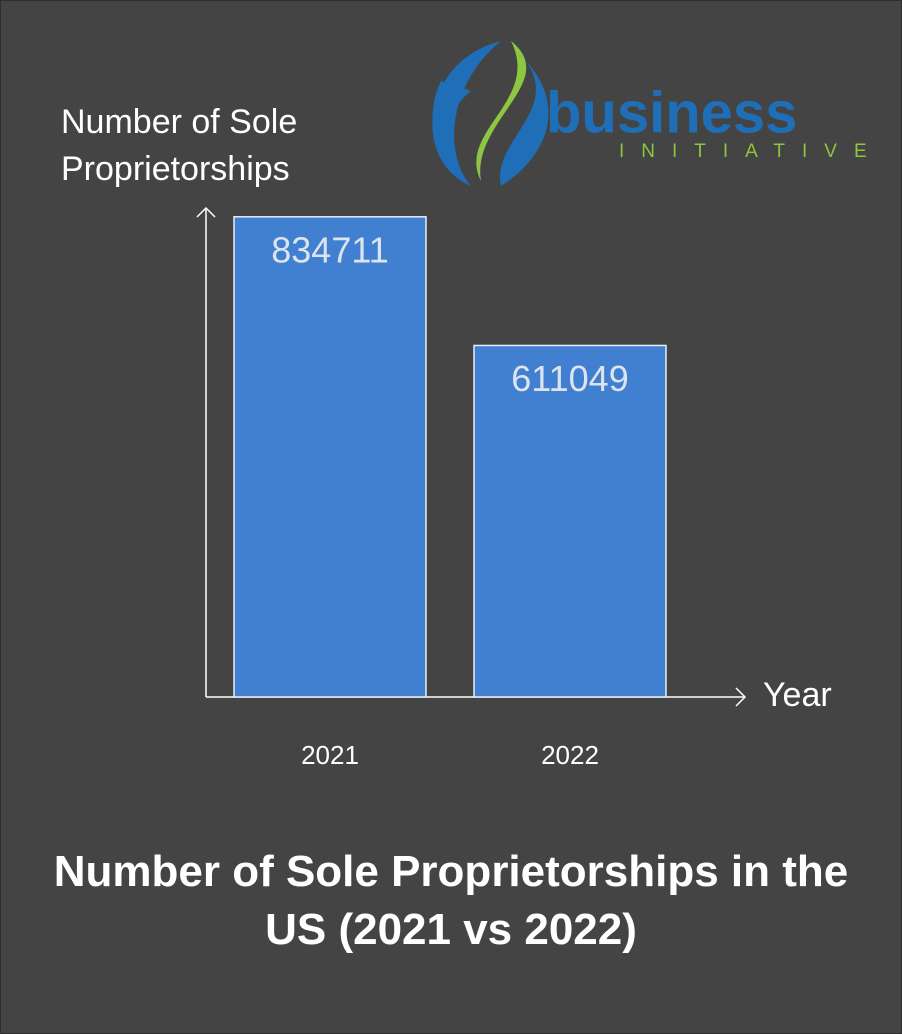  I want to click on x-axis-arrow, so click(741, 697).